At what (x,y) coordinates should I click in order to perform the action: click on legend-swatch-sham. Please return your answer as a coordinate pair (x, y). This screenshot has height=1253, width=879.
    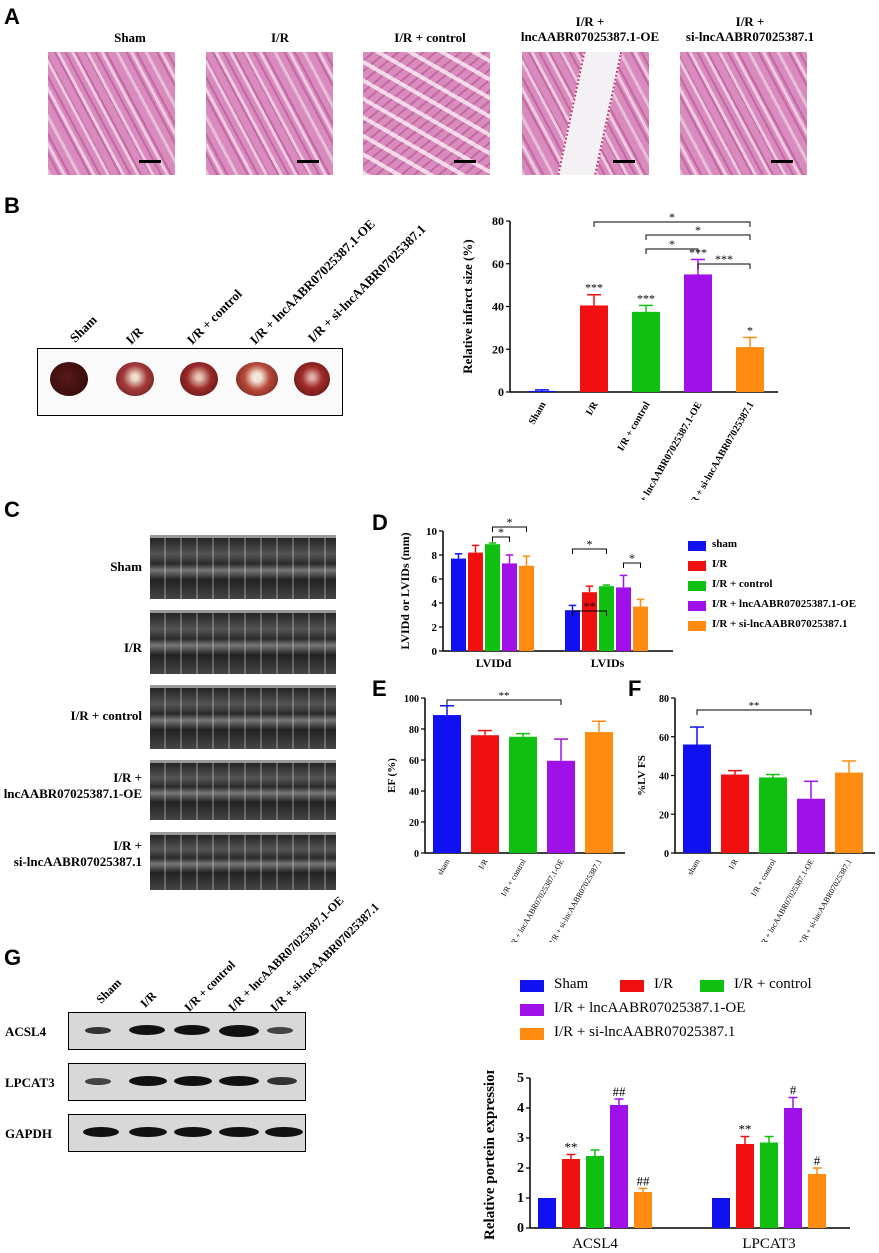
    Looking at the image, I should click on (697, 546).